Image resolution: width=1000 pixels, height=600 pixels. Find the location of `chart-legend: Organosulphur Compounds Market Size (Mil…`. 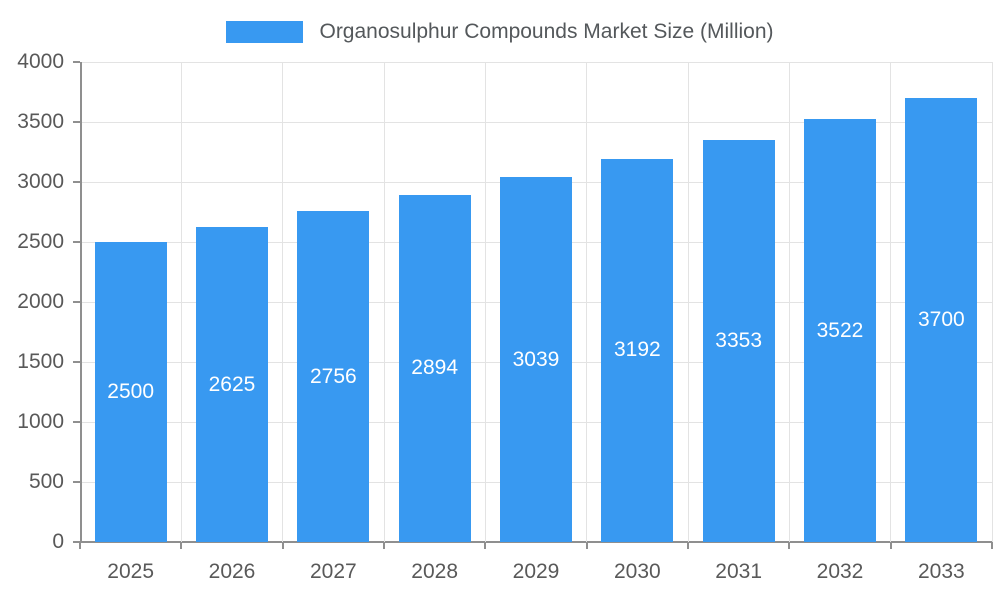

chart-legend: Organosulphur Compounds Market Size (Mil… is located at coordinates (500, 32).